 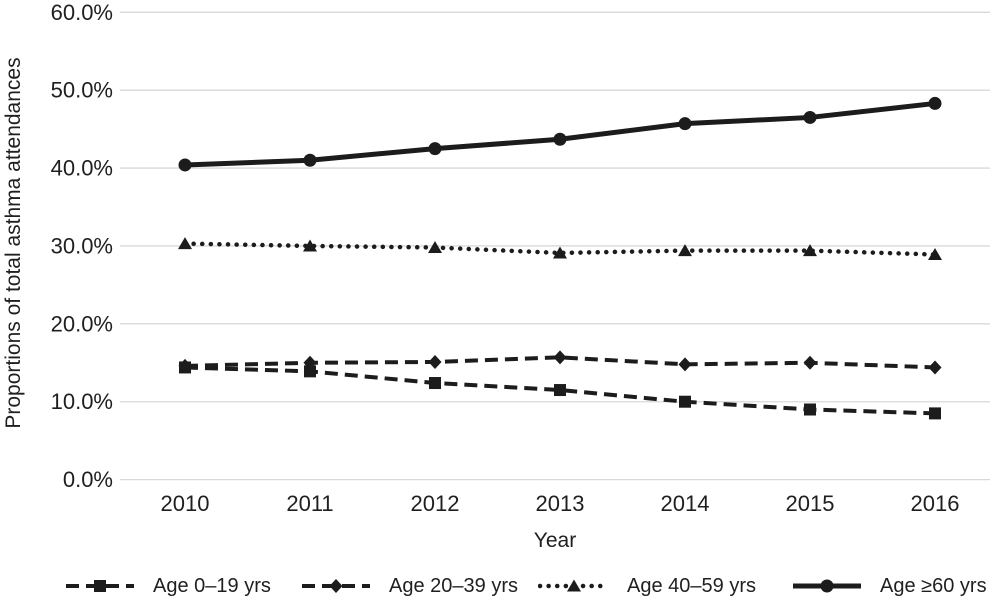 What do you see at coordinates (310, 245) in the screenshot?
I see `marker-age-40-59-yrs-2011` at bounding box center [310, 245].